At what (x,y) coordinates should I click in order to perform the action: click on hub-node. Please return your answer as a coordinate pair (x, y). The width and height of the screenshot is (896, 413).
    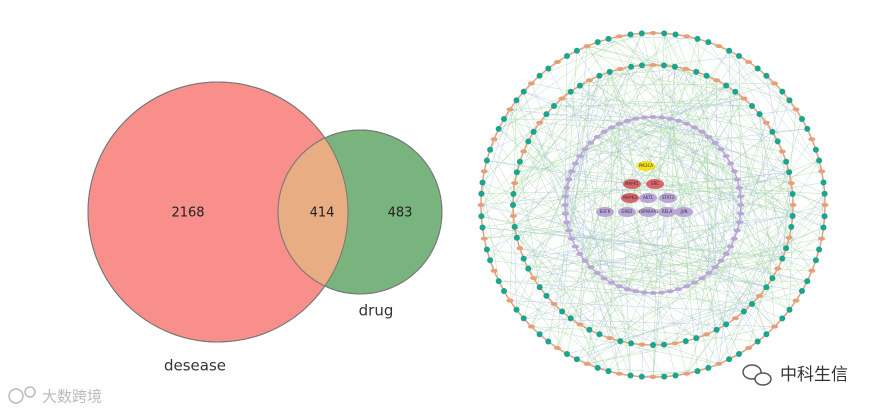
    Looking at the image, I should click on (655, 184).